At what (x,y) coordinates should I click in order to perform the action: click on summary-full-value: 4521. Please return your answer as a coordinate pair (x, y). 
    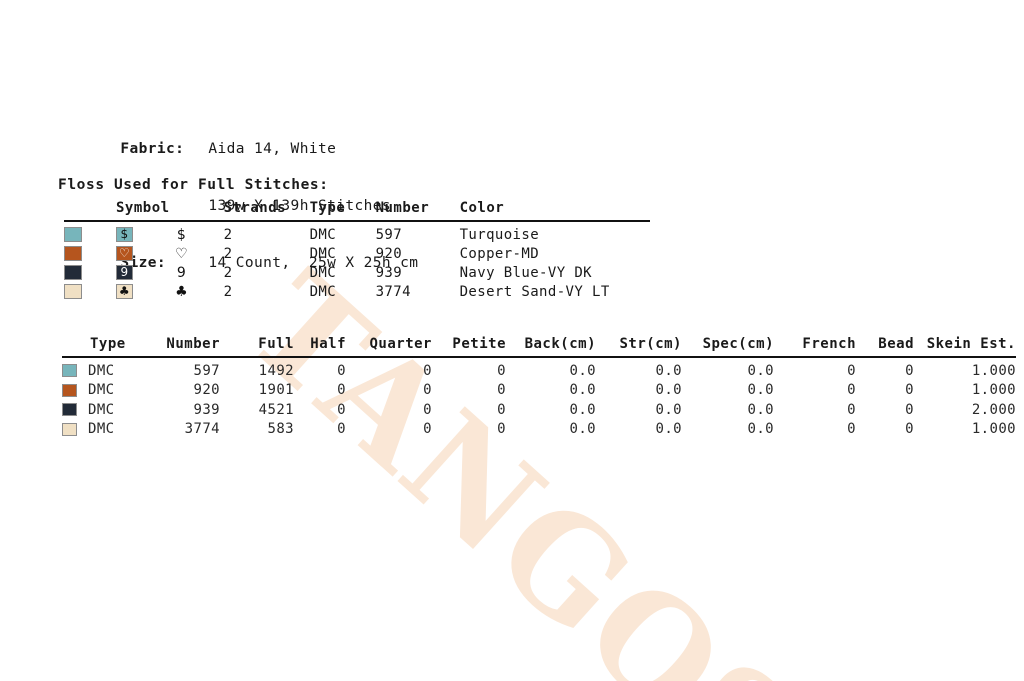
    Looking at the image, I should click on (276, 409).